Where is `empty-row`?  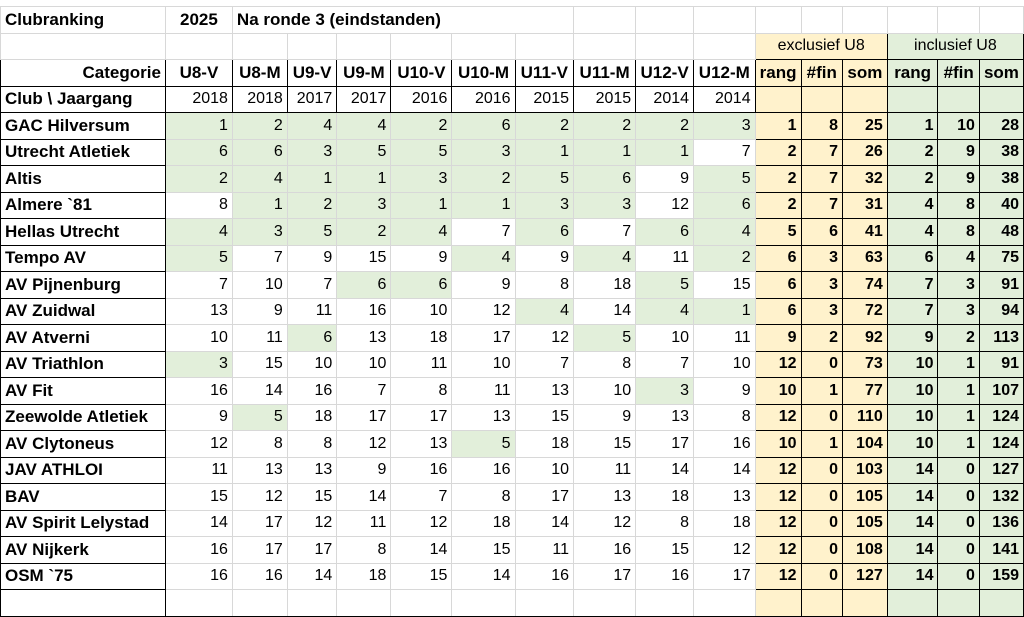
empty-row is located at coordinates (512, 603).